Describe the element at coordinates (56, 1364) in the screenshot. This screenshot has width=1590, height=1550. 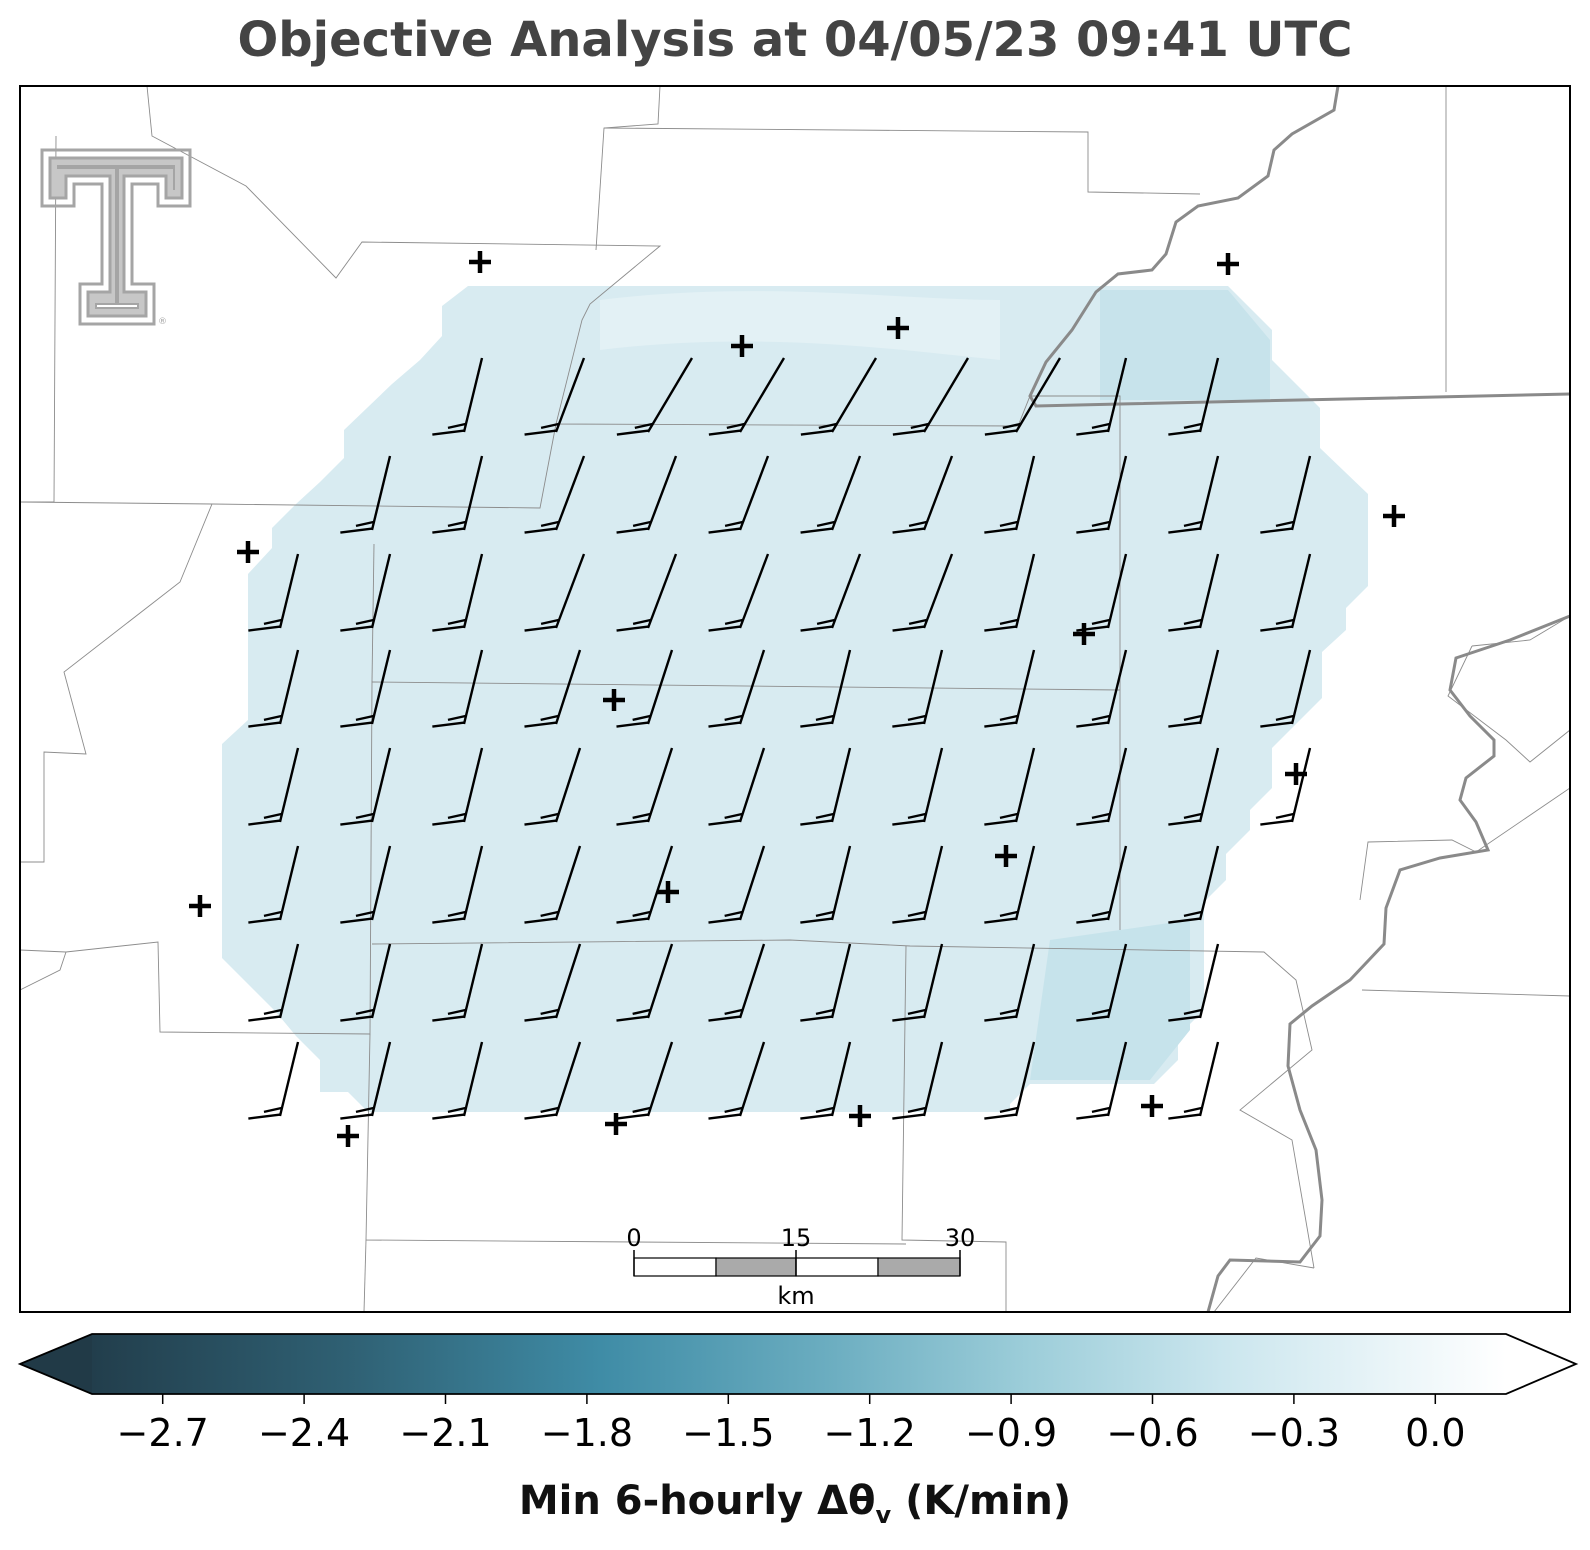
I see `colorbar-extend-low` at that location.